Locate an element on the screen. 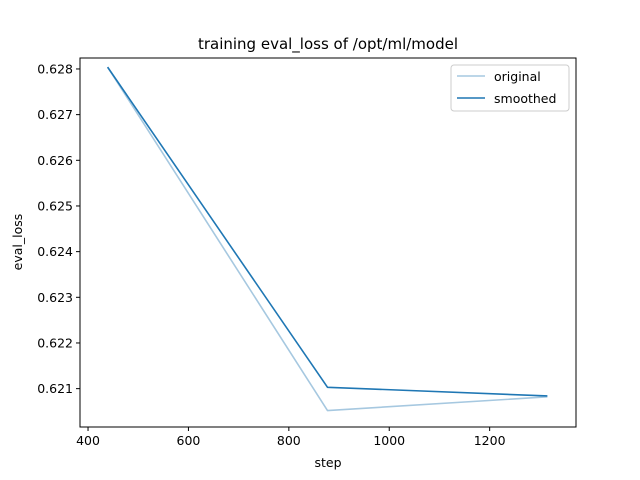  legend: original smoothed is located at coordinates (510, 88).